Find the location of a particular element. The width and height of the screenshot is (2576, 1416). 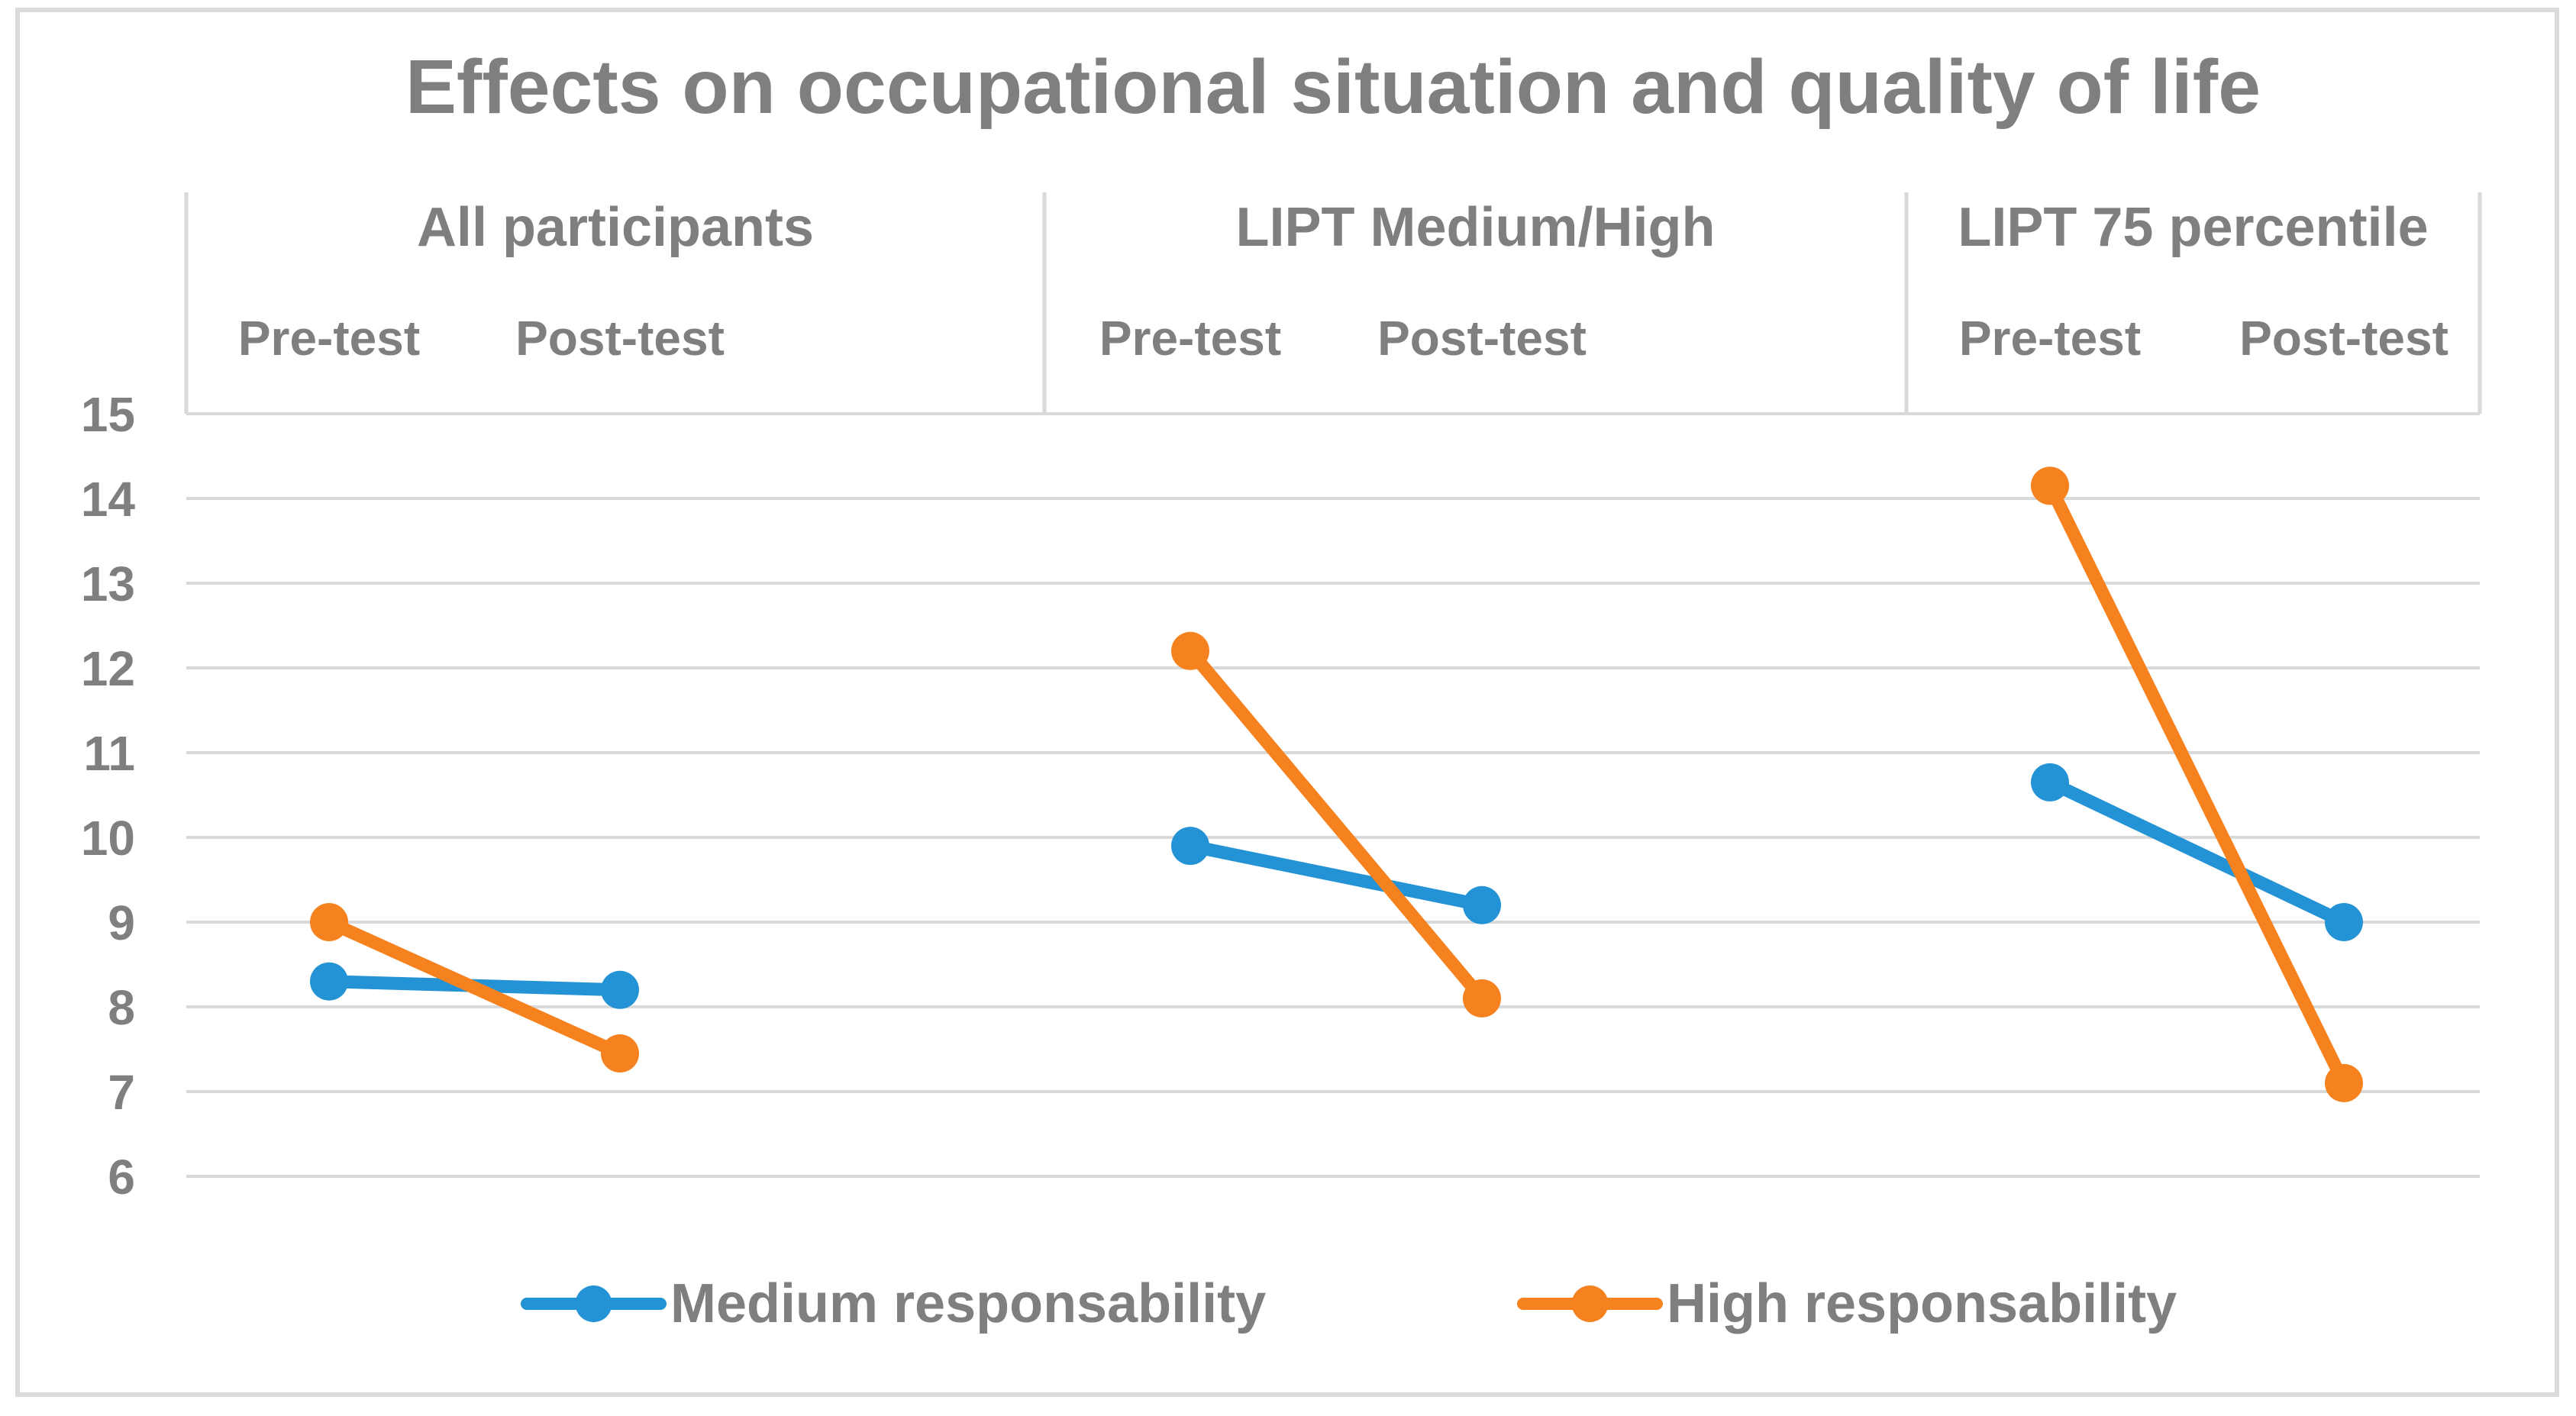

y-tick-label: 15 is located at coordinates (108, 414).